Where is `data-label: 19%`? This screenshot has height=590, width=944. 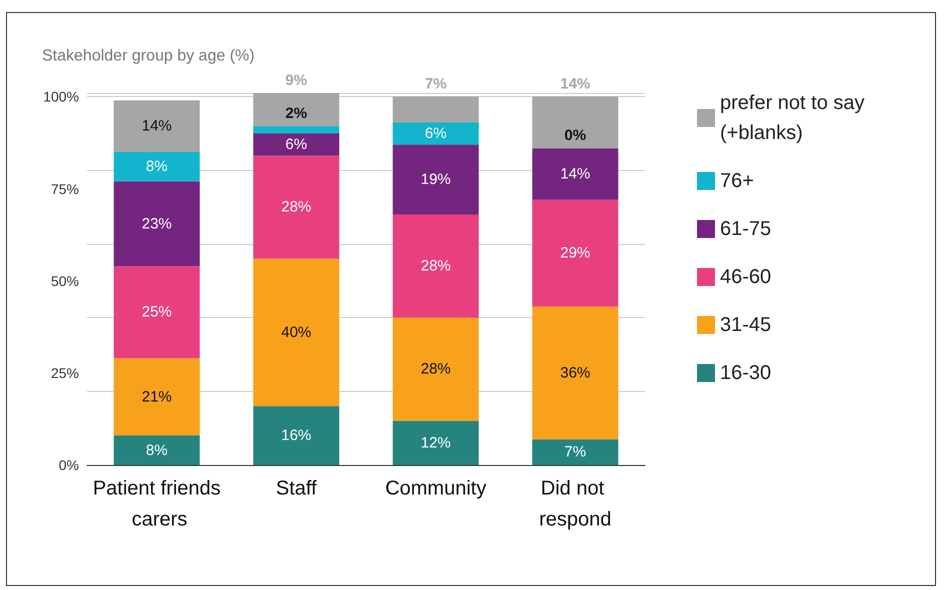
data-label: 19% is located at coordinates (435, 179).